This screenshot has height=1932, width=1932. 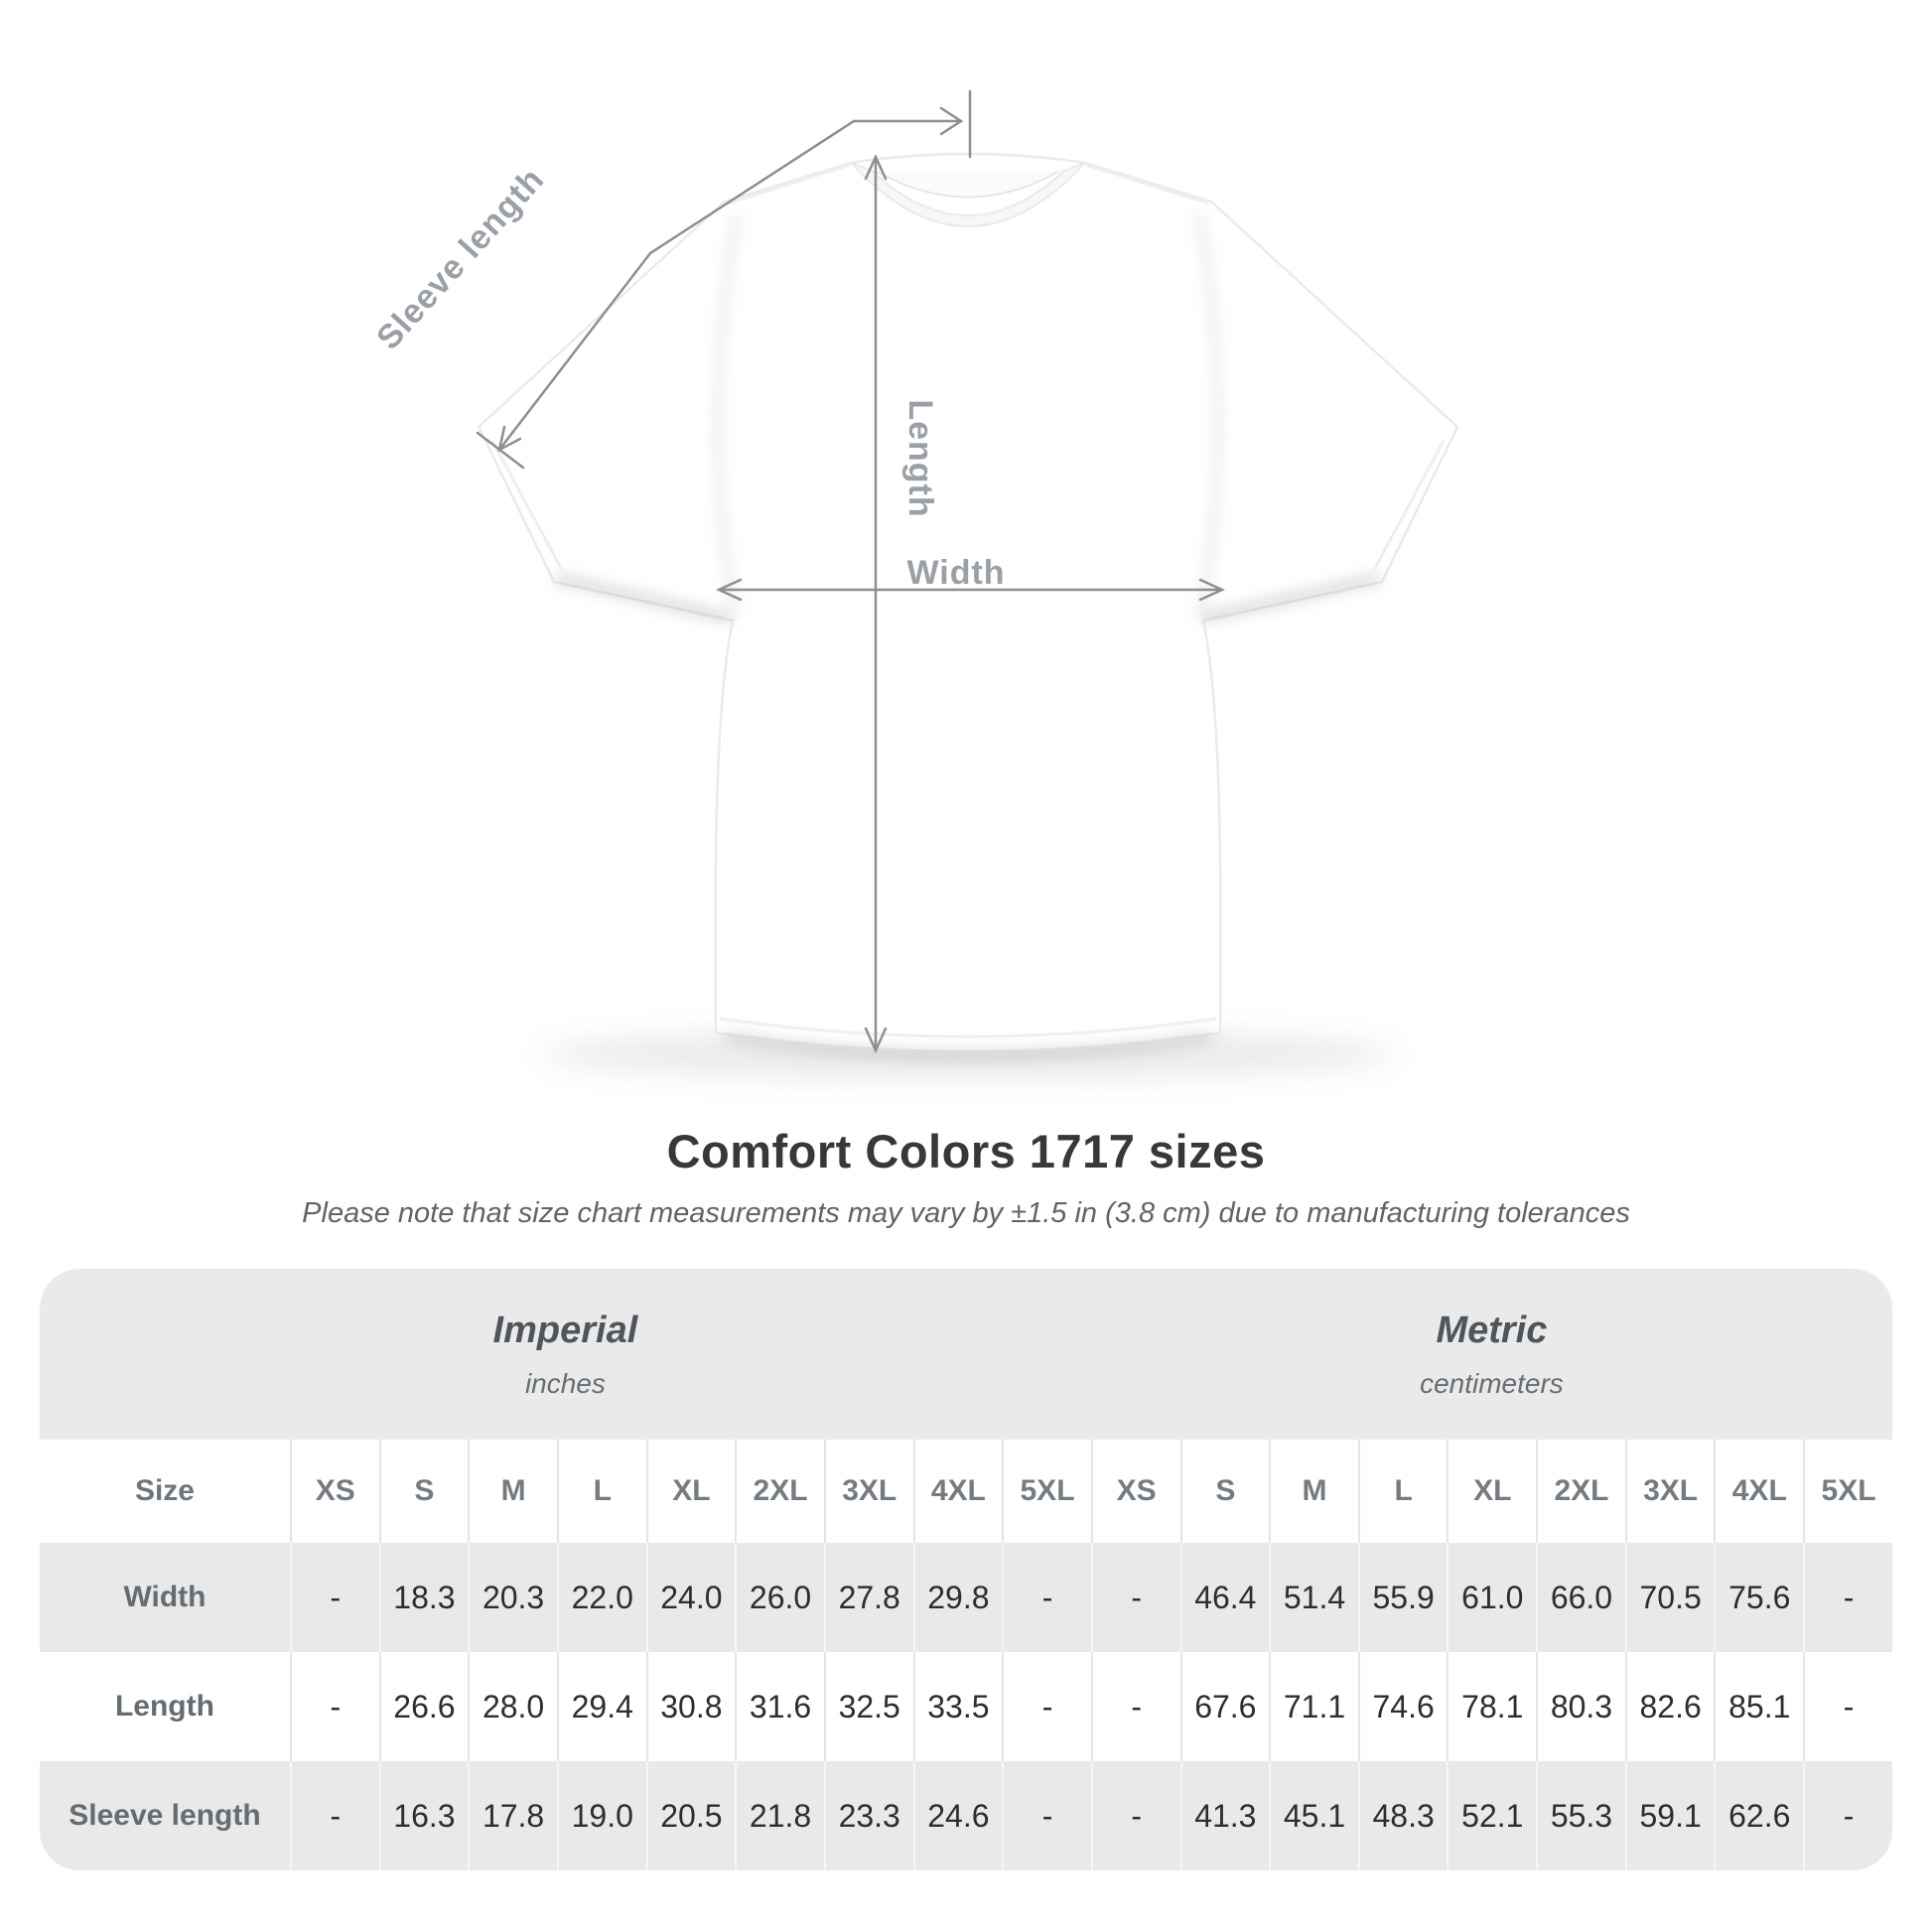 What do you see at coordinates (1135, 1706) in the screenshot?
I see `cell-length-metric-xs: -` at bounding box center [1135, 1706].